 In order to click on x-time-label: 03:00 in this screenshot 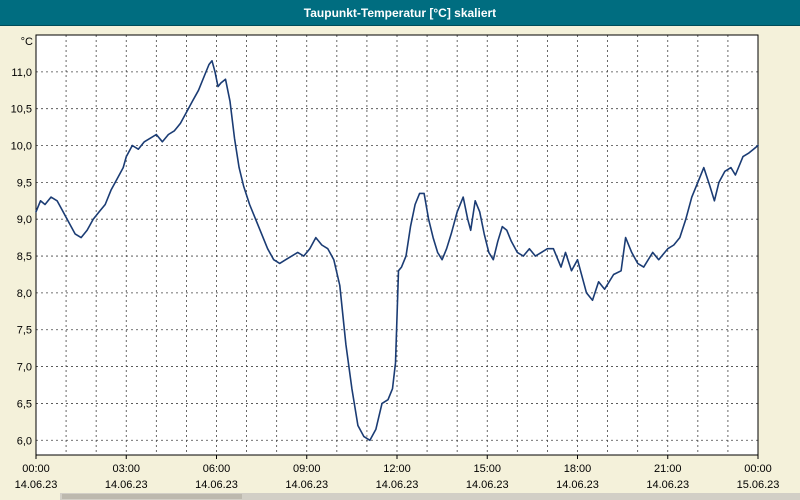, I will do `click(126, 469)`.